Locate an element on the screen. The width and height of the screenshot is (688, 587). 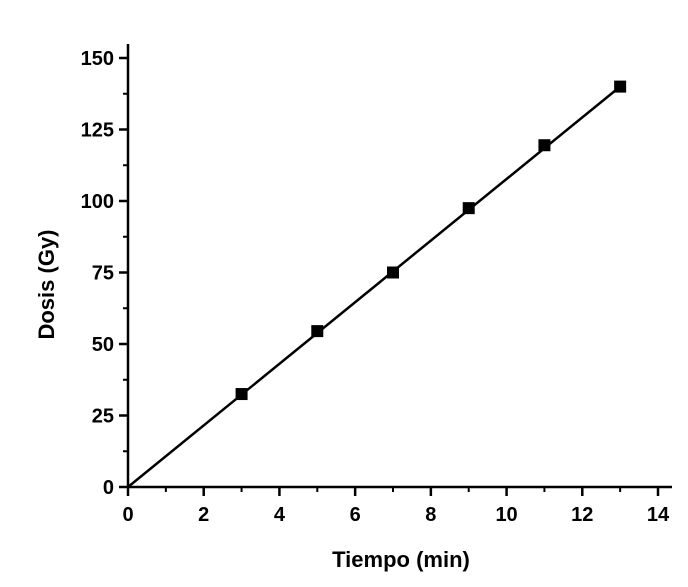
y-tick-label: 150 is located at coordinates (97, 59).